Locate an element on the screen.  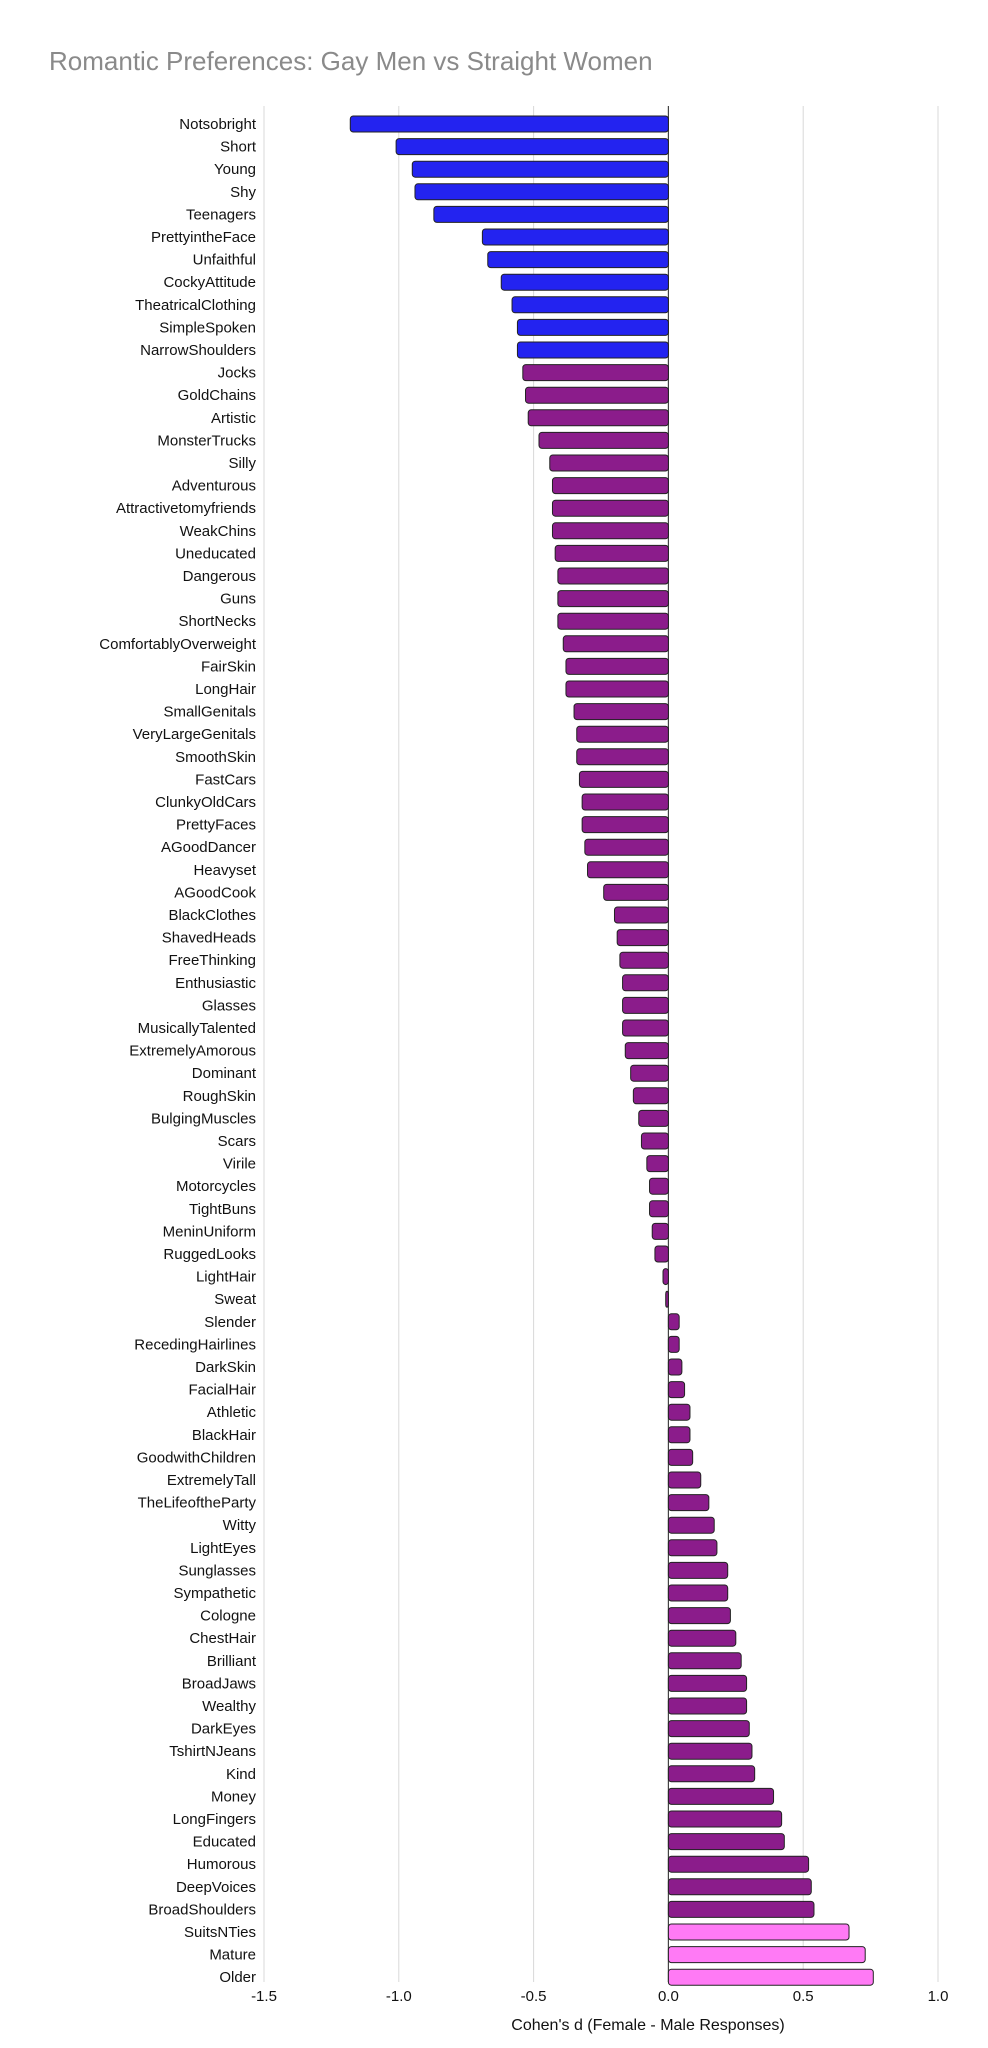
bar-ShortNecks is located at coordinates (613, 621).